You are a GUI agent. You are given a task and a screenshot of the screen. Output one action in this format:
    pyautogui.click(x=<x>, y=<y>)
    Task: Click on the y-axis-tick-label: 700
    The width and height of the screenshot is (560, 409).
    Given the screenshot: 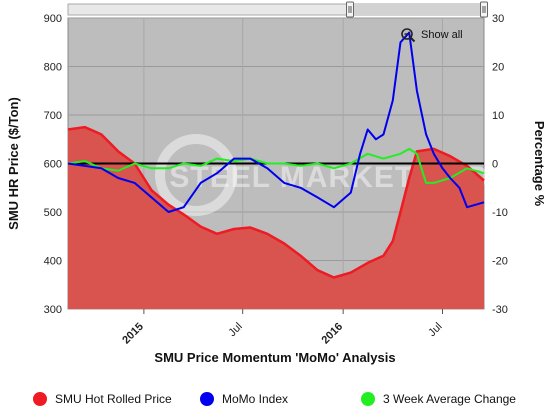 What is the action you would take?
    pyautogui.click(x=53, y=116)
    